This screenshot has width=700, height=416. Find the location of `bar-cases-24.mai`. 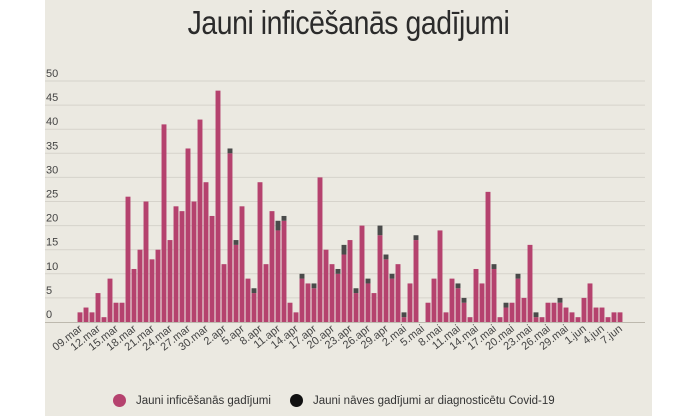

bar-cases-24.mai is located at coordinates (536, 319).